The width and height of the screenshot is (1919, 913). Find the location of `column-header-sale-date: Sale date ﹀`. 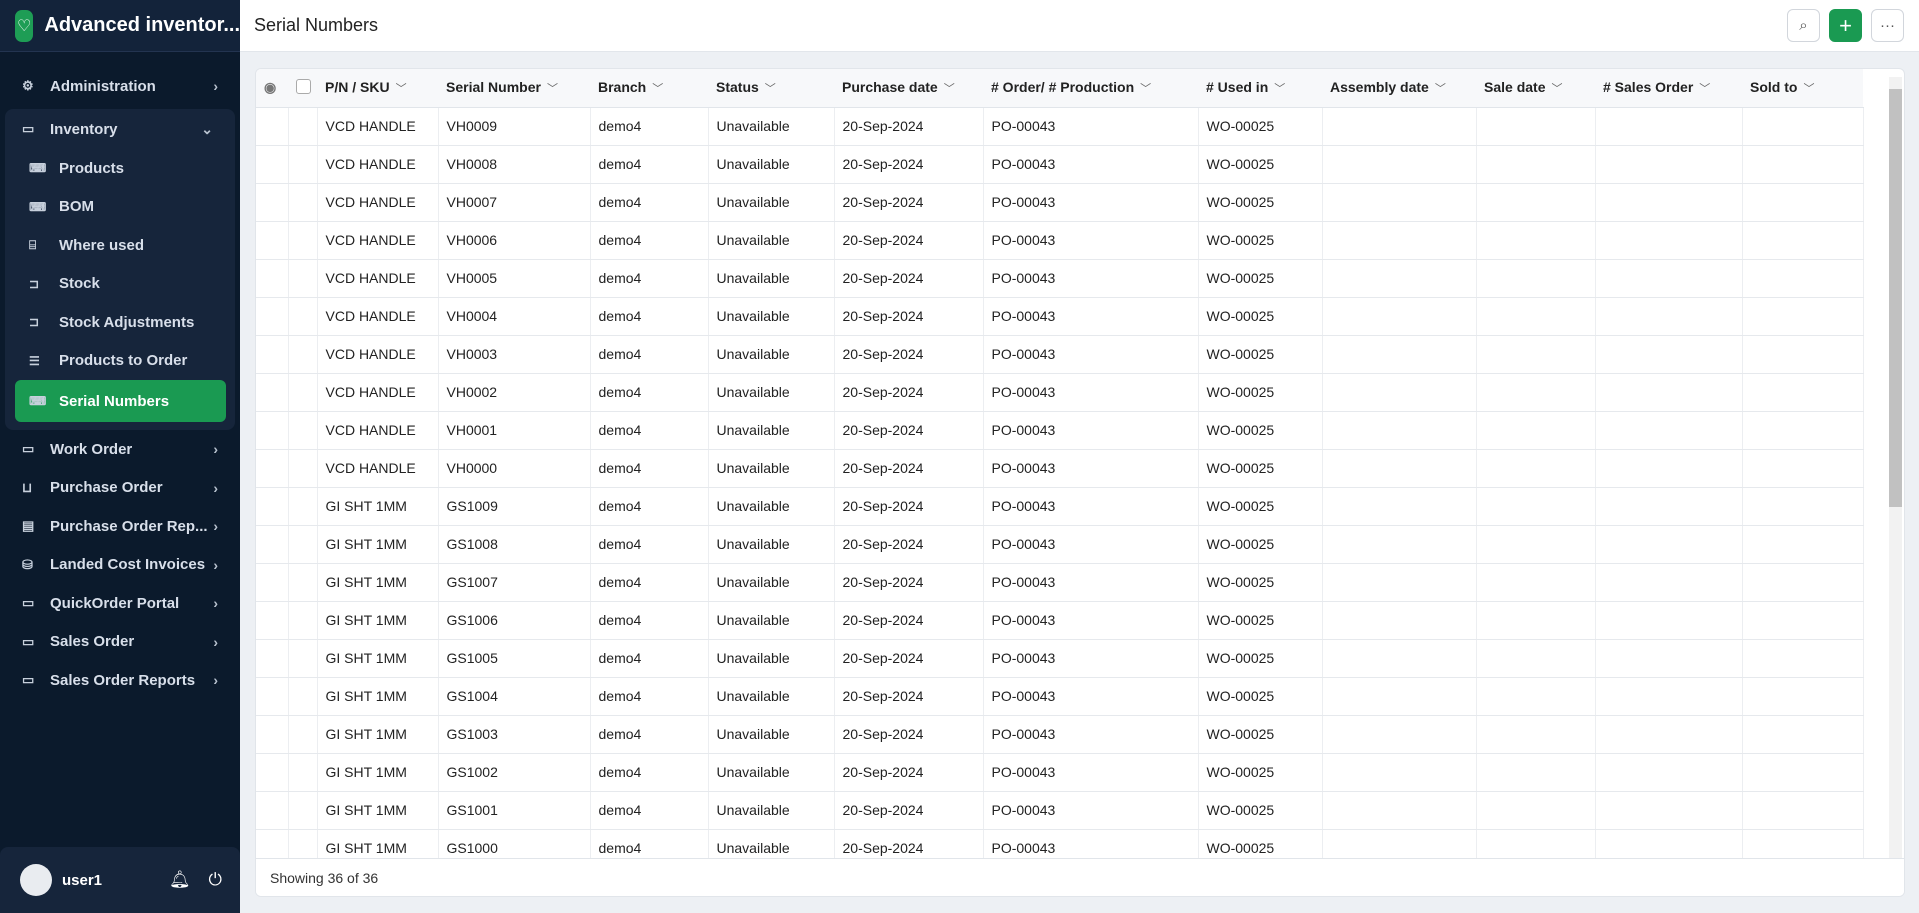

column-header-sale-date: Sale date ﹀ is located at coordinates (1535, 88).